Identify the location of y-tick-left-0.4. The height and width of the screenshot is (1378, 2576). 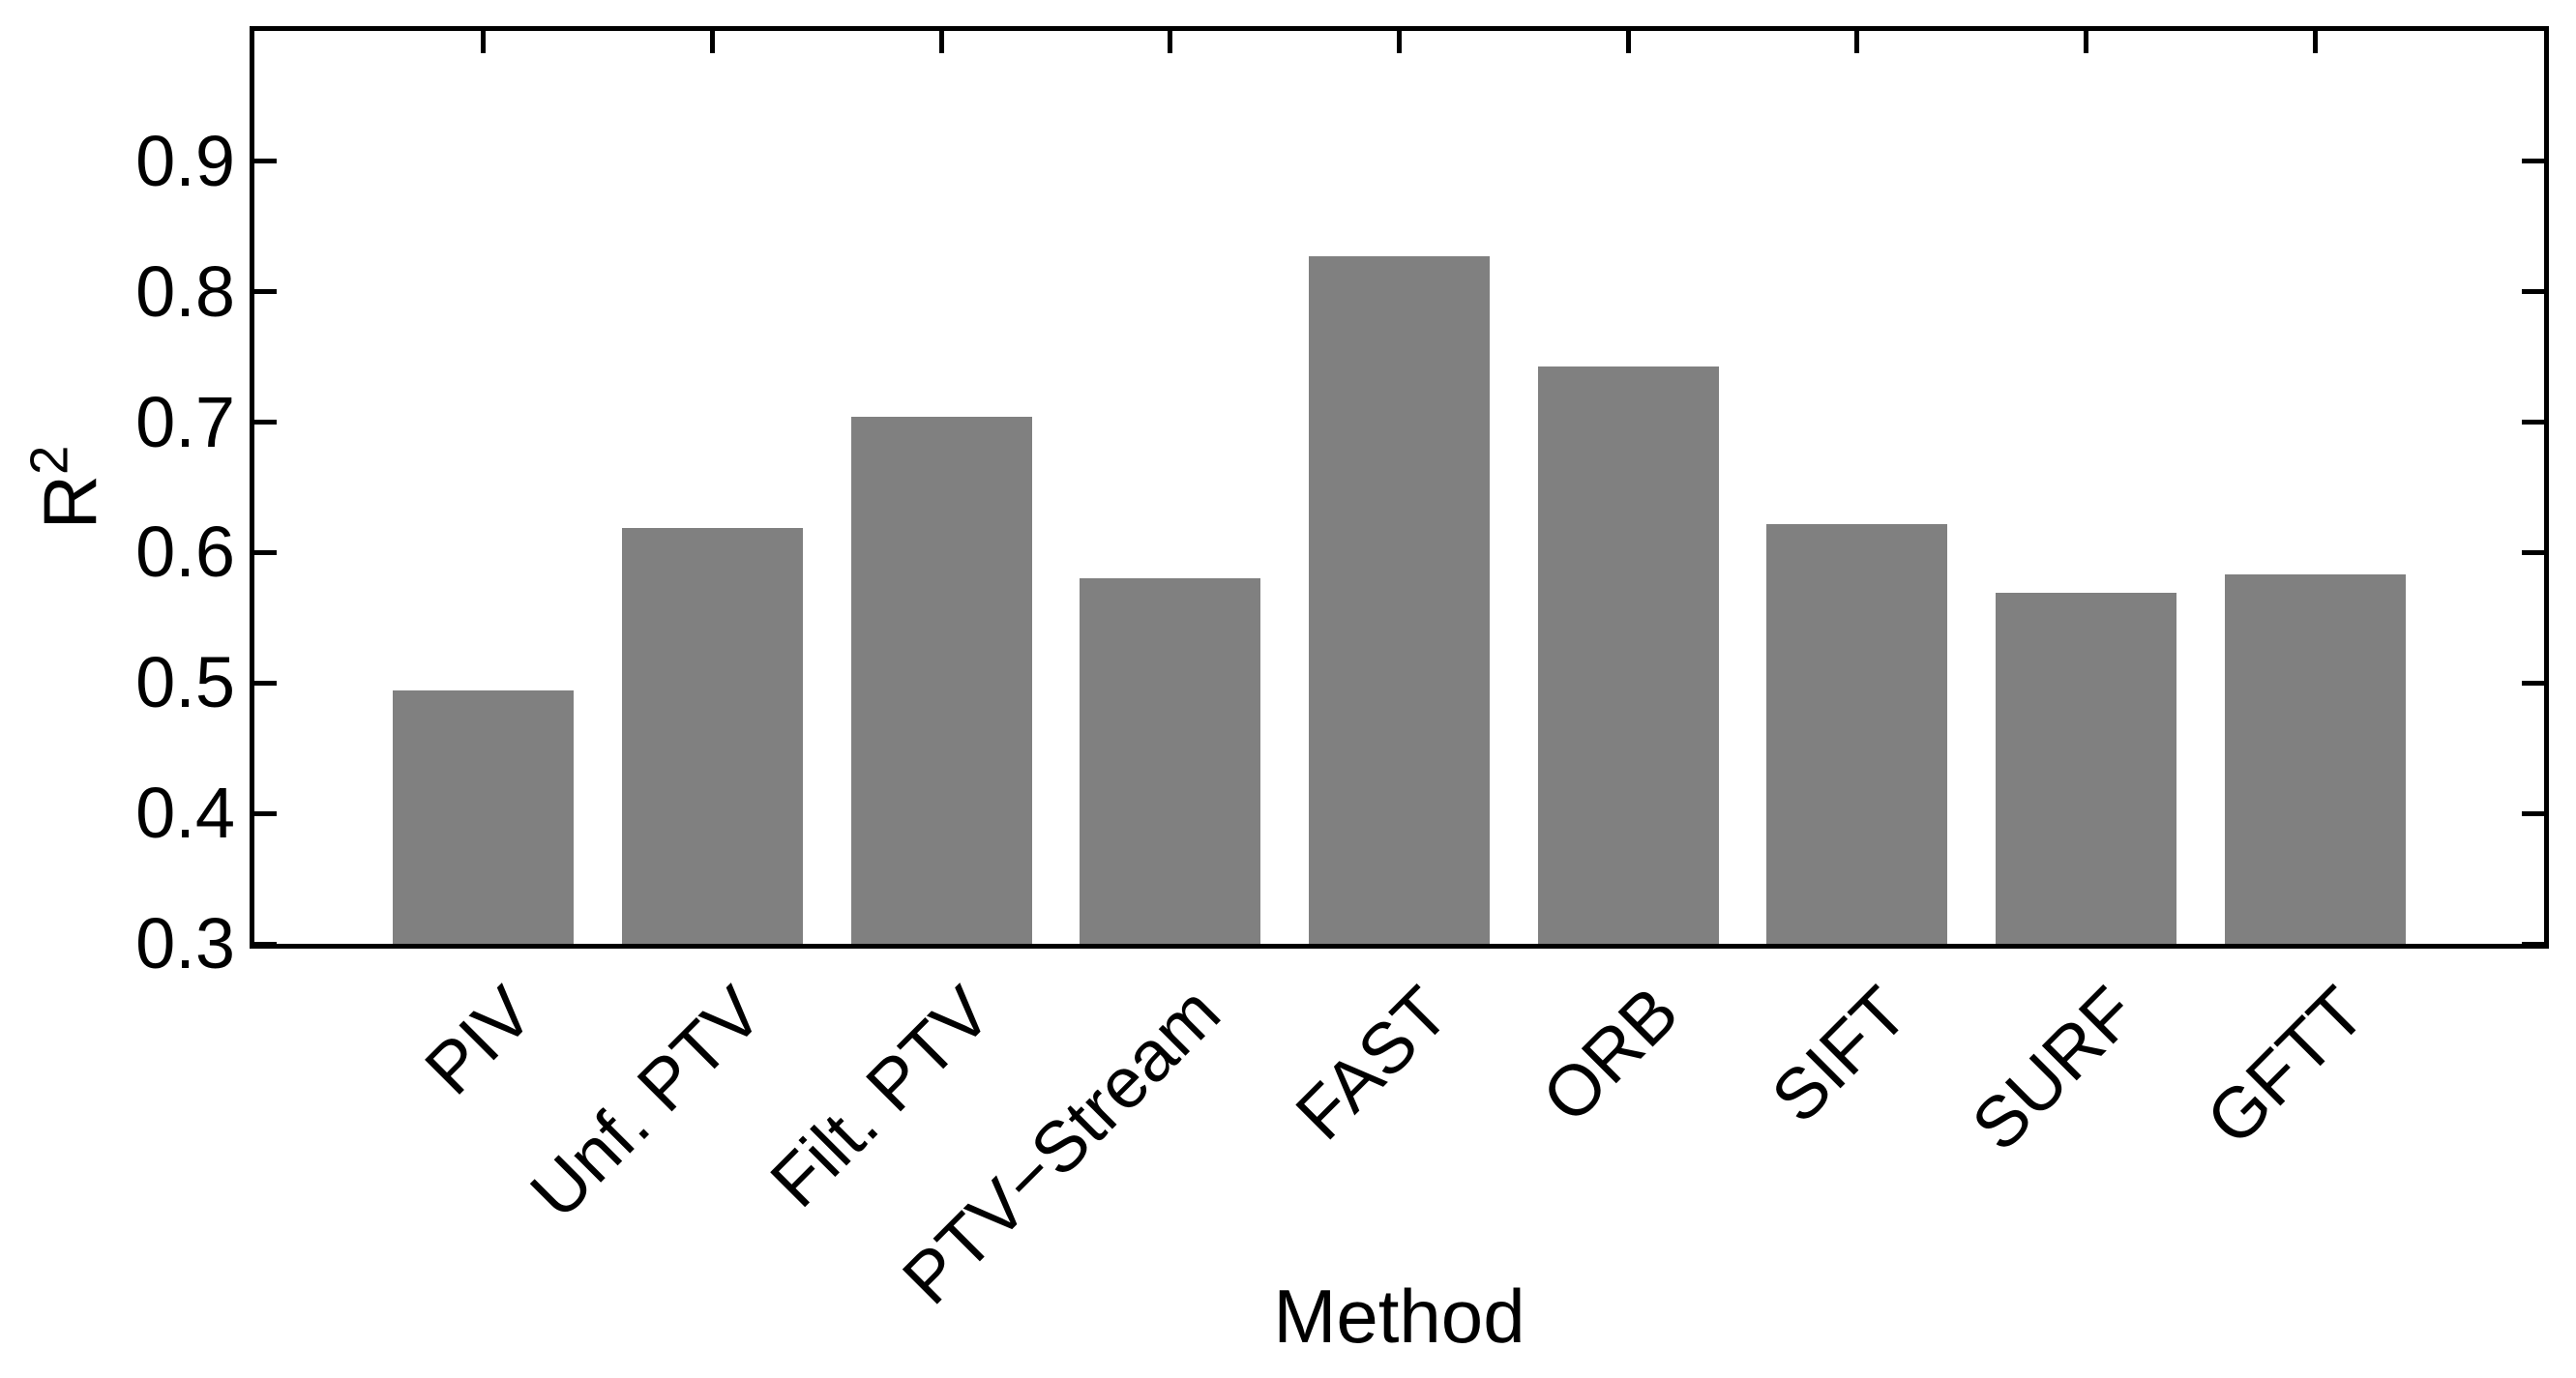
(265, 813).